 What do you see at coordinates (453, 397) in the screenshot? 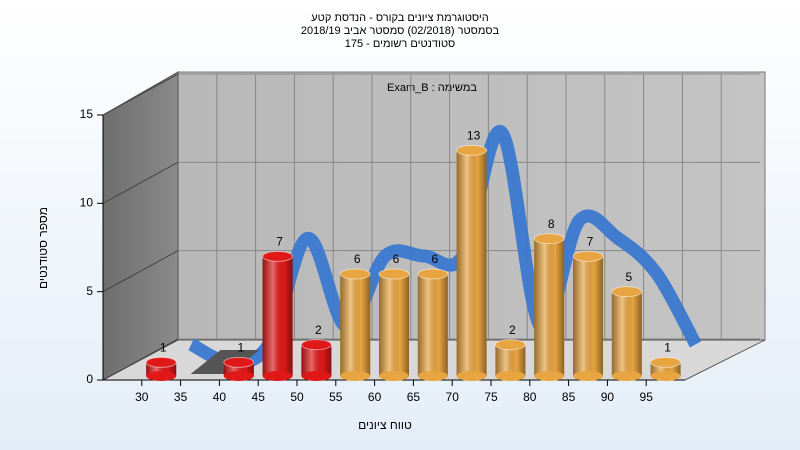
I see `x-tick-label: 70` at bounding box center [453, 397].